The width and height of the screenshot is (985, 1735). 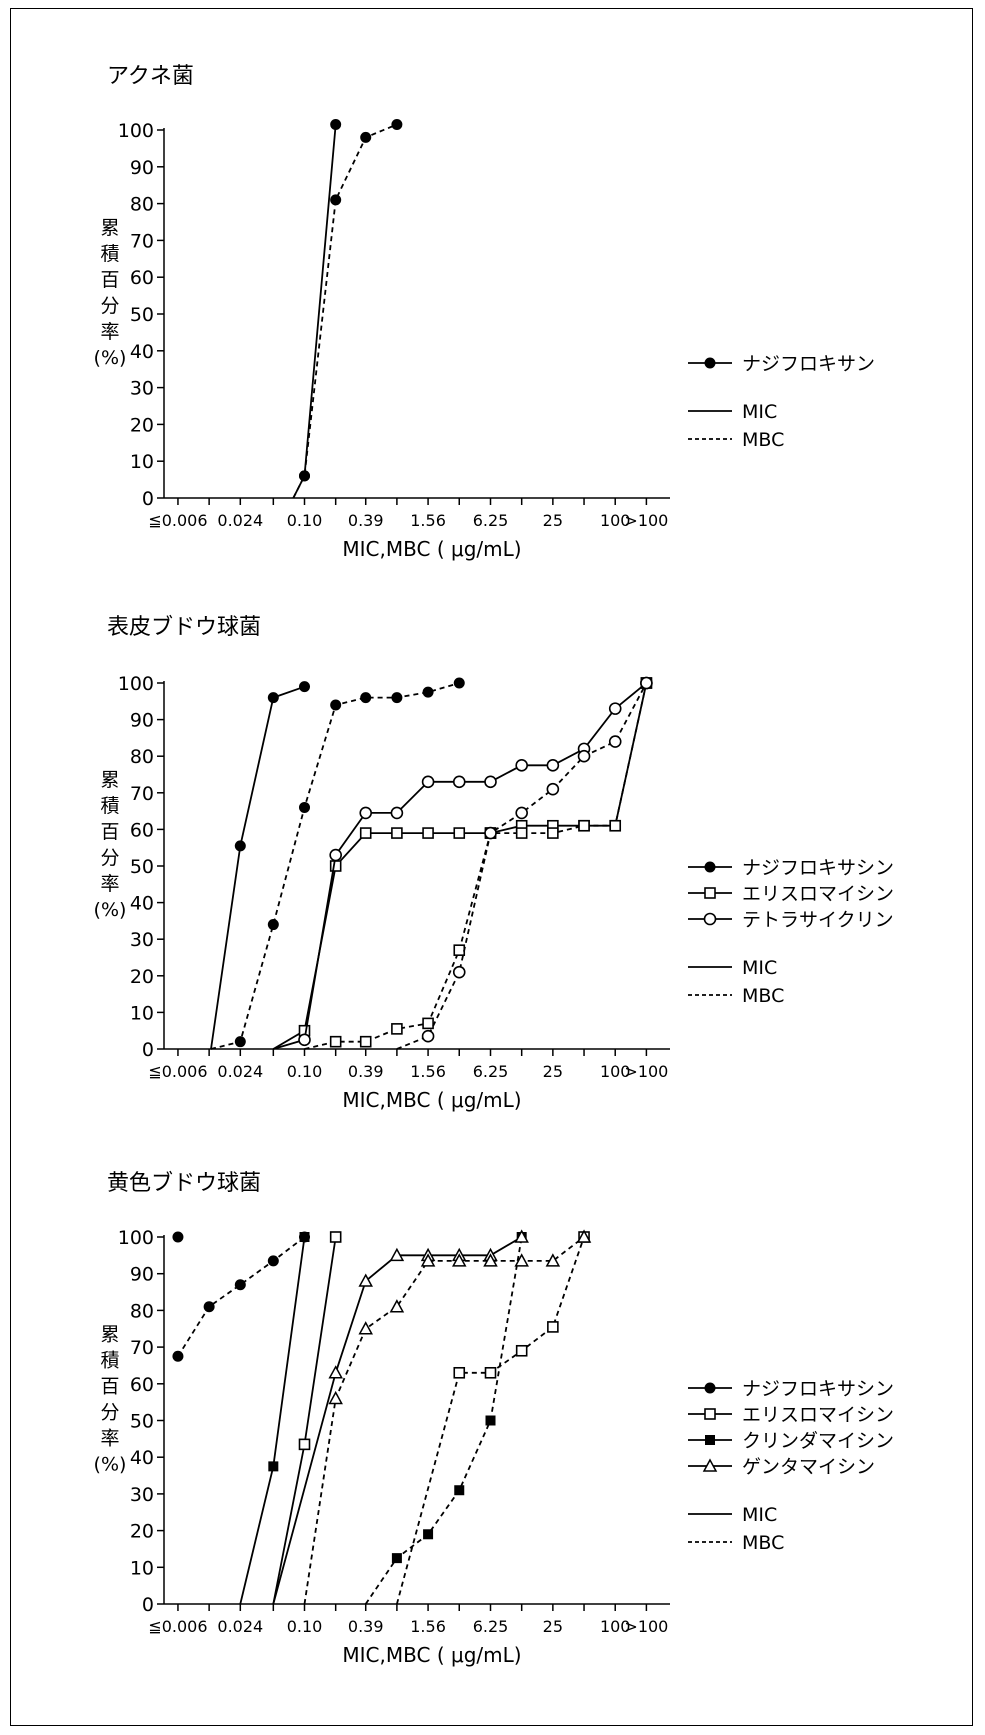 What do you see at coordinates (136, 1238) in the screenshot?
I see `y-tick-label: 100` at bounding box center [136, 1238].